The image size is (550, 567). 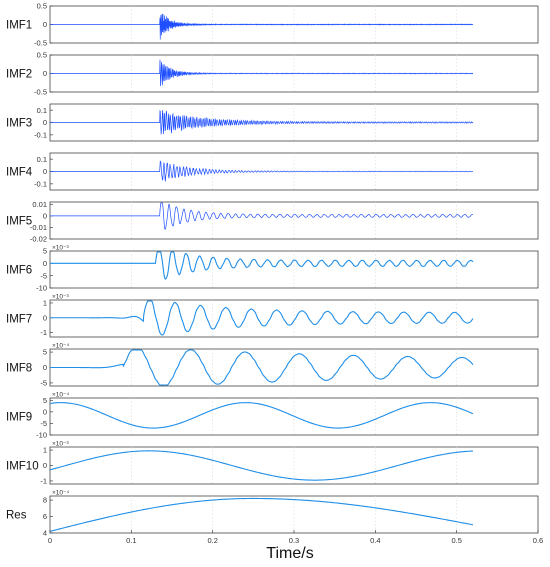 I want to click on x-tick-label: 0.2, so click(x=212, y=540).